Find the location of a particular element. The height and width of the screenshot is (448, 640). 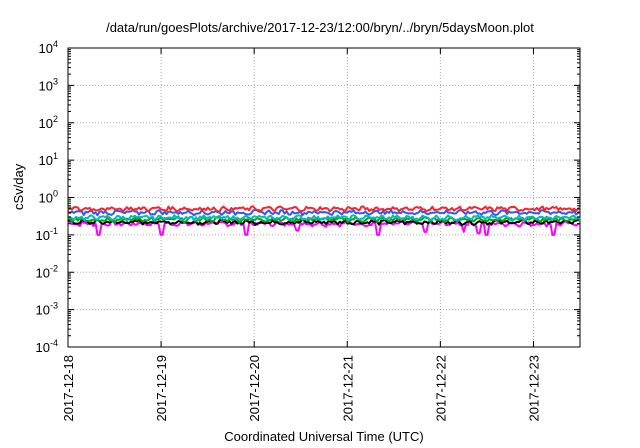

x-tick-label: 2017-12-23 is located at coordinates (533, 388).